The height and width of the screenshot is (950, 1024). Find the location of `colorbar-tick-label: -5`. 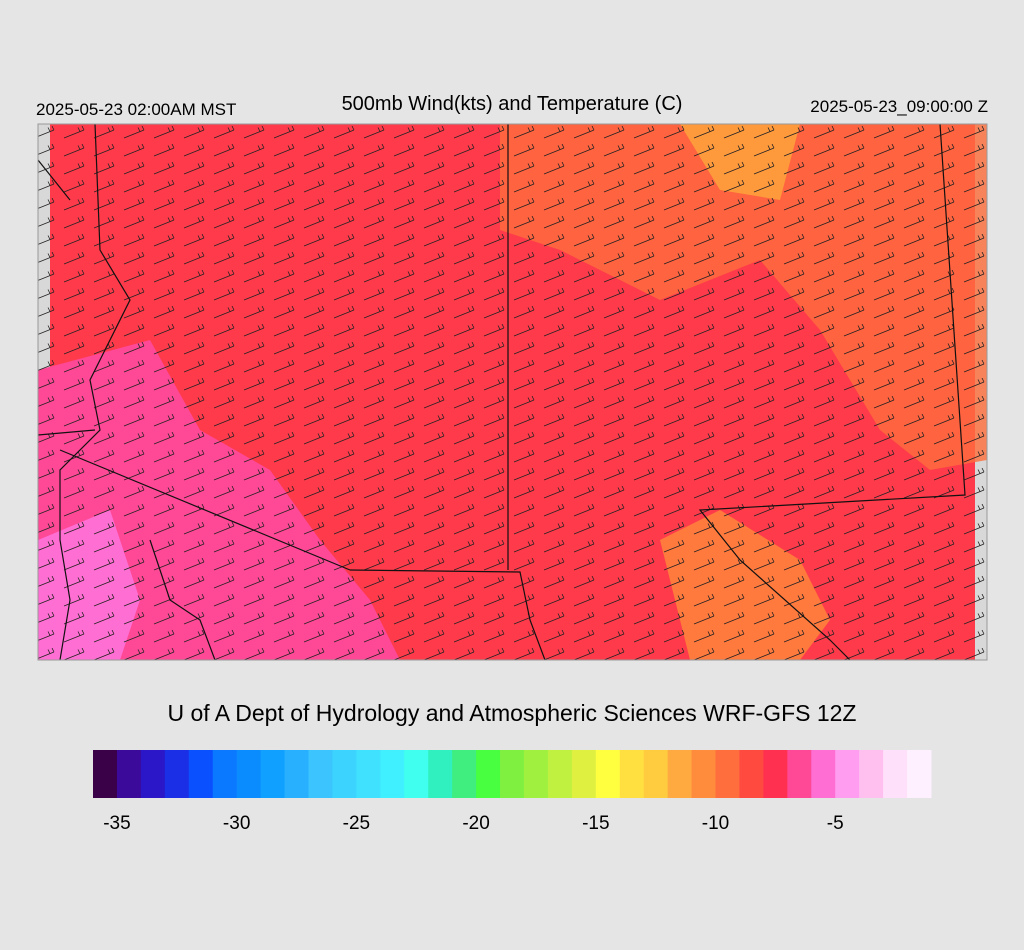

colorbar-tick-label: -5 is located at coordinates (835, 823).